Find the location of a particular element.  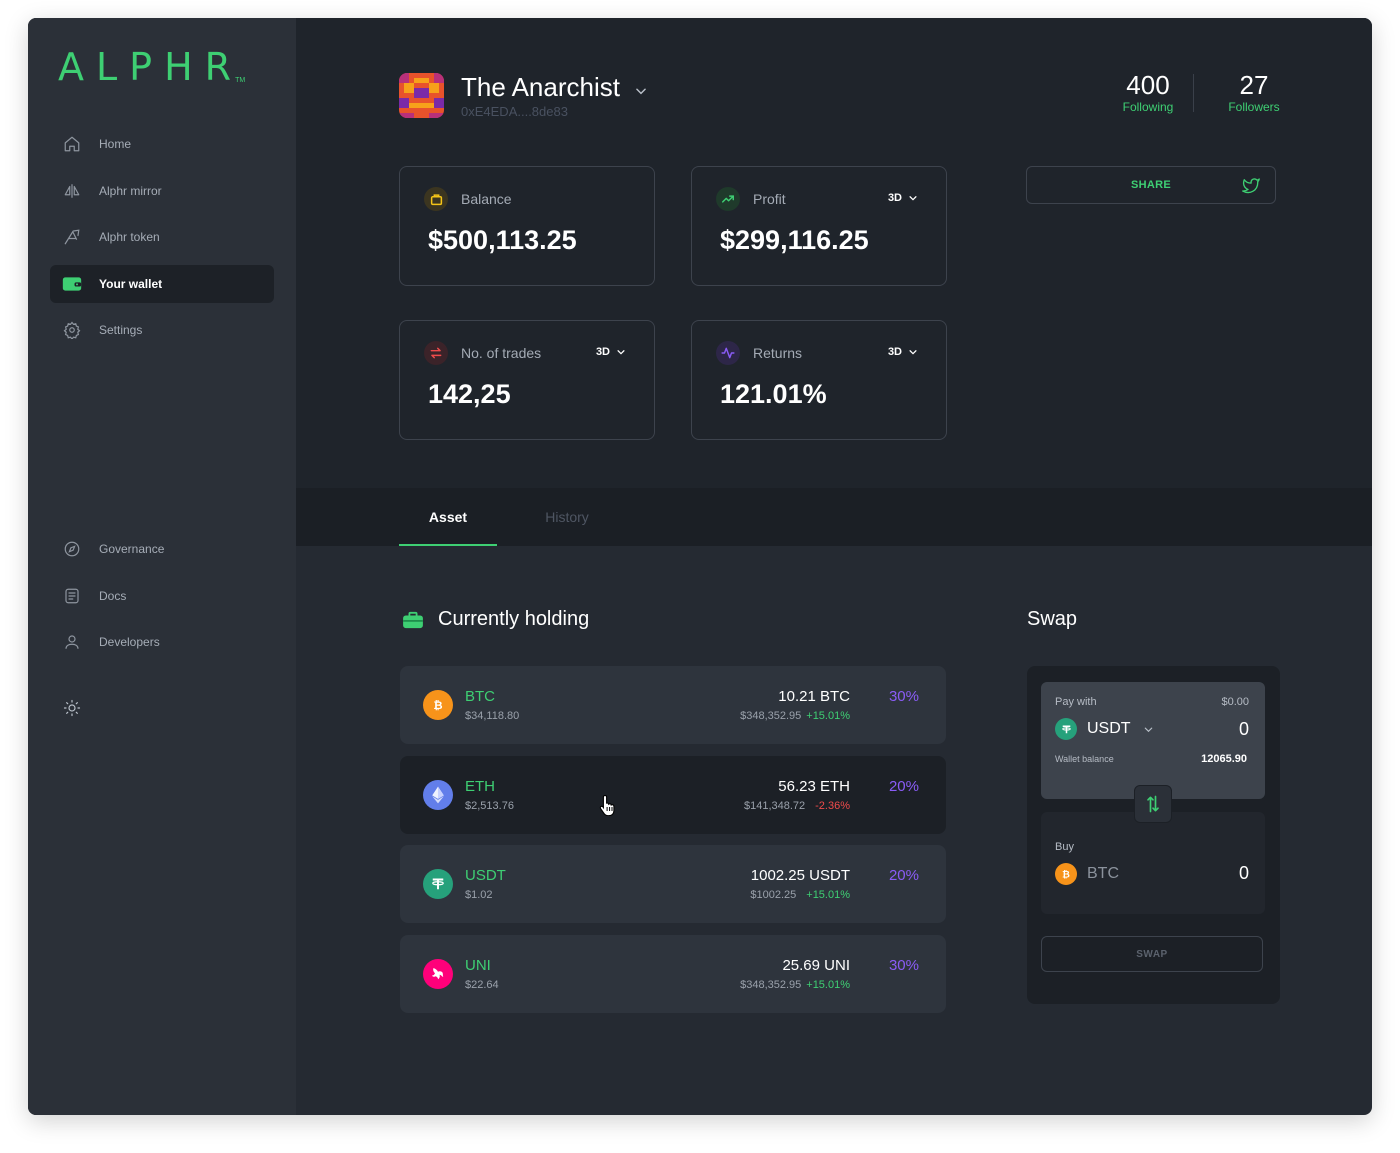

holding-amount: 56.23 ETH is located at coordinates (814, 786).